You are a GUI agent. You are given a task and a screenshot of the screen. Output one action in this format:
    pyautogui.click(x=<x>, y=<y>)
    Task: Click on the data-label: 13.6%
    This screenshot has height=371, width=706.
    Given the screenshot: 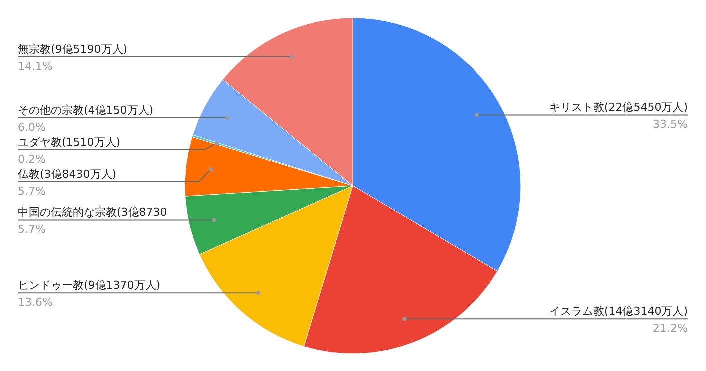 What is the action you would take?
    pyautogui.click(x=35, y=303)
    